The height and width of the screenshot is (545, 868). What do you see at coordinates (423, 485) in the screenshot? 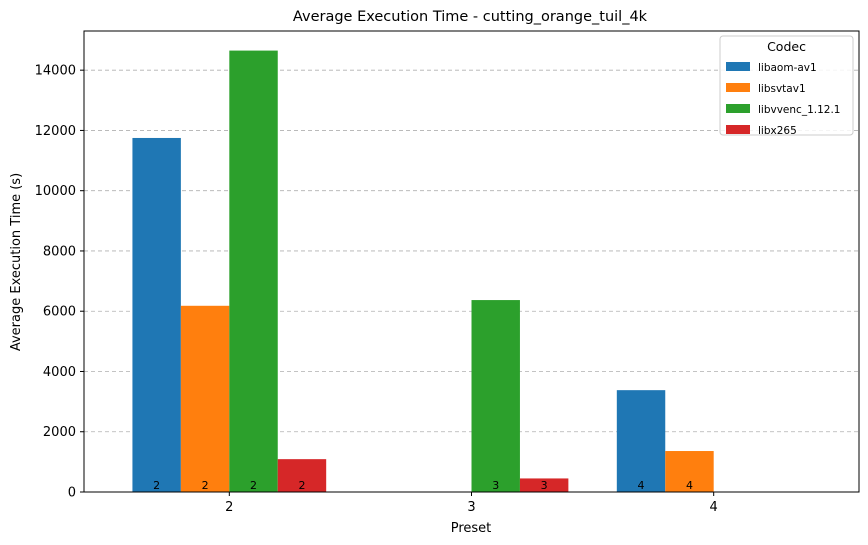
I see `bar-labels: 2 4 2 4 2 3 2 3` at bounding box center [423, 485].